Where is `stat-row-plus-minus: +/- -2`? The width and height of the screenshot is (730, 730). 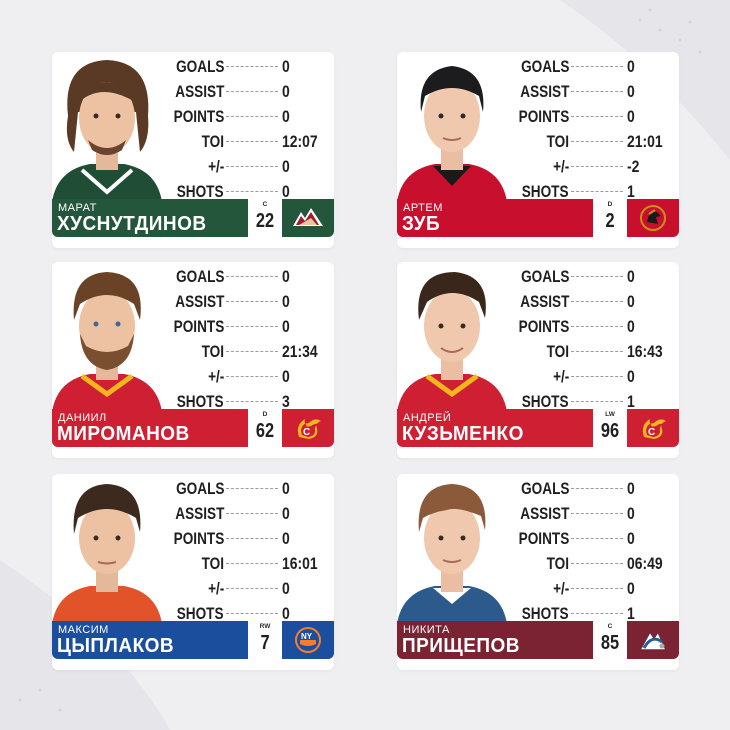
stat-row-plus-minus: +/- -2 is located at coordinates (594, 166).